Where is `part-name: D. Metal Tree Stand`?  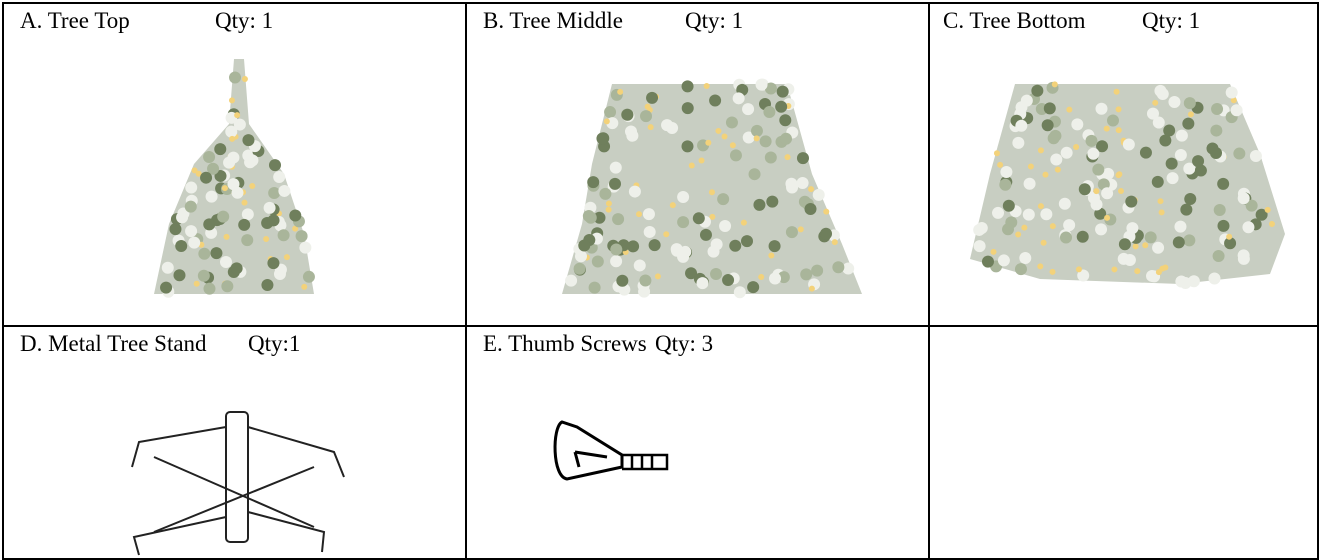 part-name: D. Metal Tree Stand is located at coordinates (113, 343).